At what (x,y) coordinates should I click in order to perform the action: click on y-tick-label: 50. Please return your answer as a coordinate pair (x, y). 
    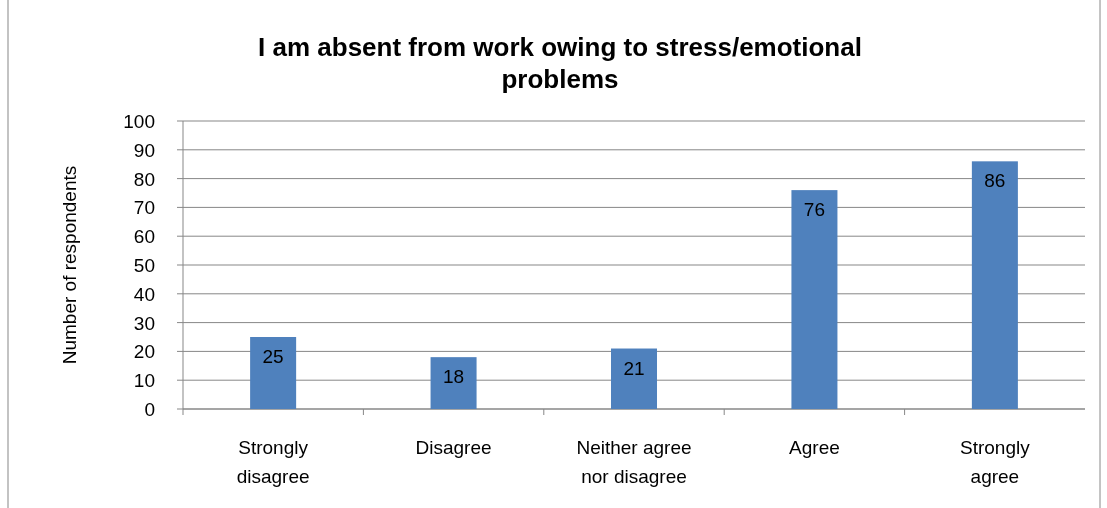
    Looking at the image, I should click on (144, 265).